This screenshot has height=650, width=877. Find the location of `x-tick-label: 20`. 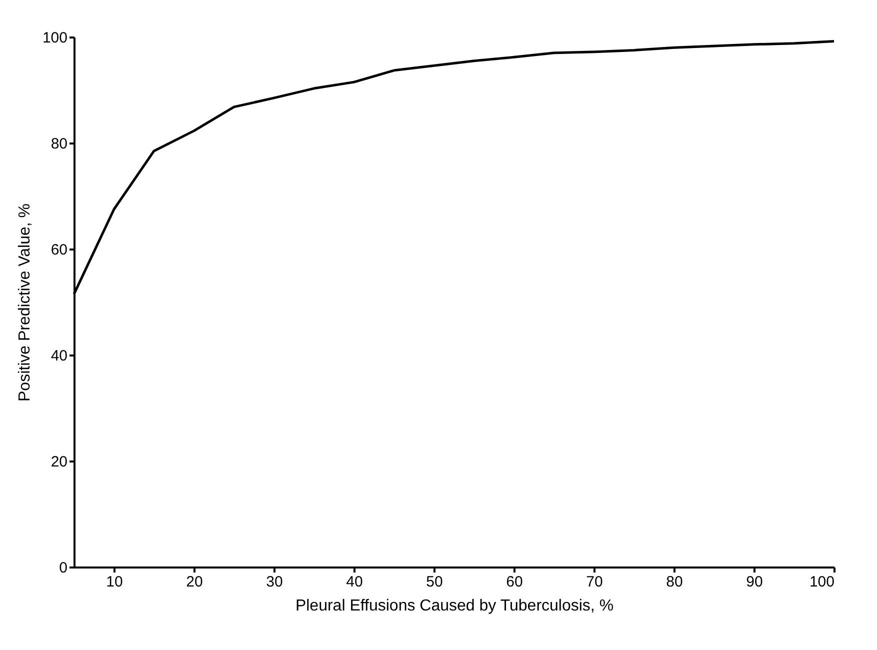

x-tick-label: 20 is located at coordinates (194, 582).